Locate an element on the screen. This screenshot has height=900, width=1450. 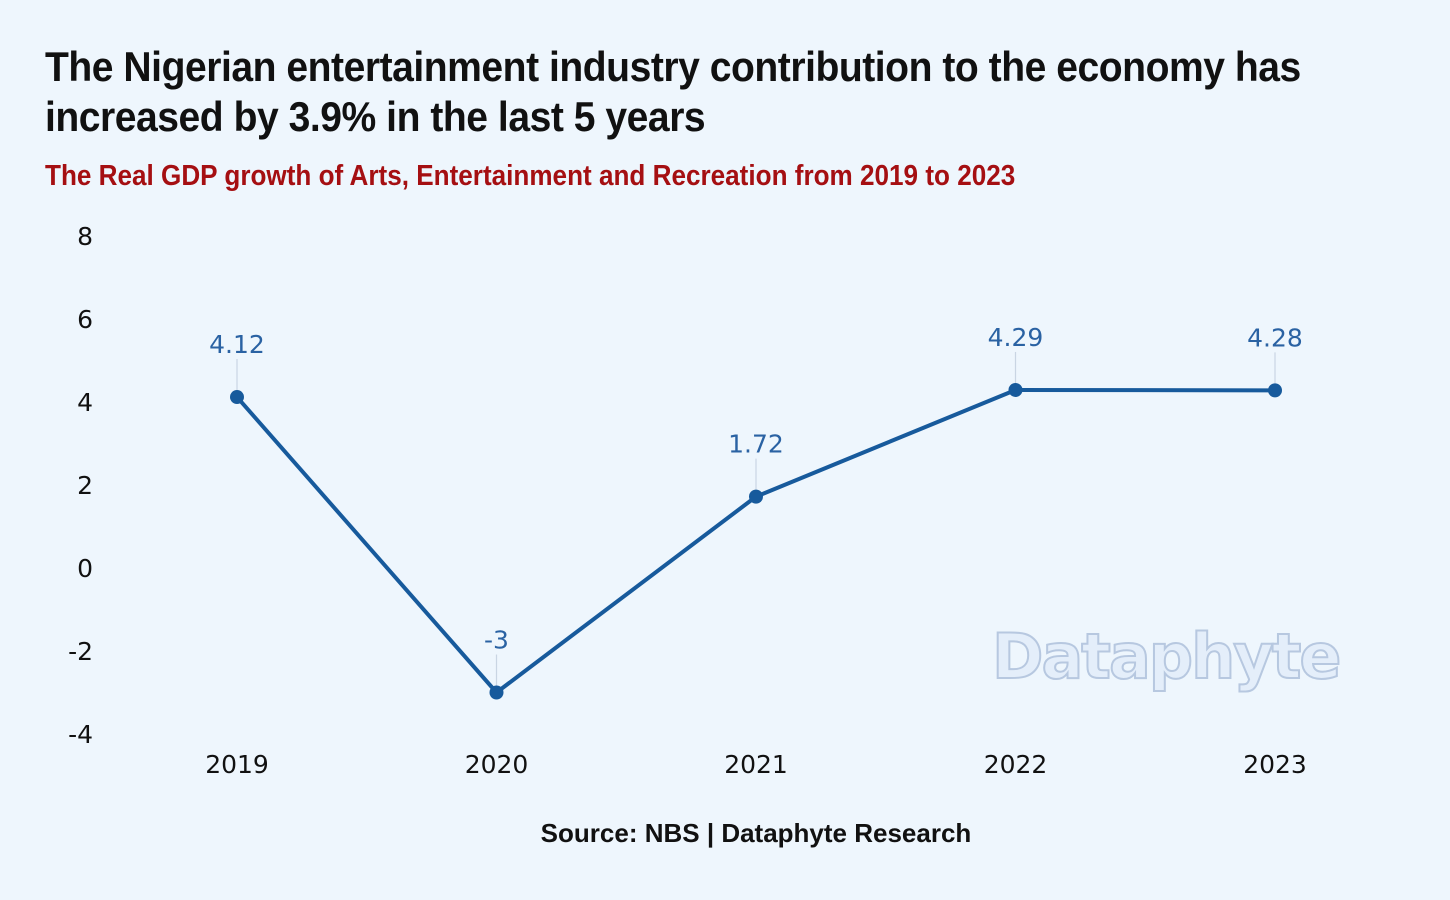
x-tick-label: 2020 is located at coordinates (497, 764).